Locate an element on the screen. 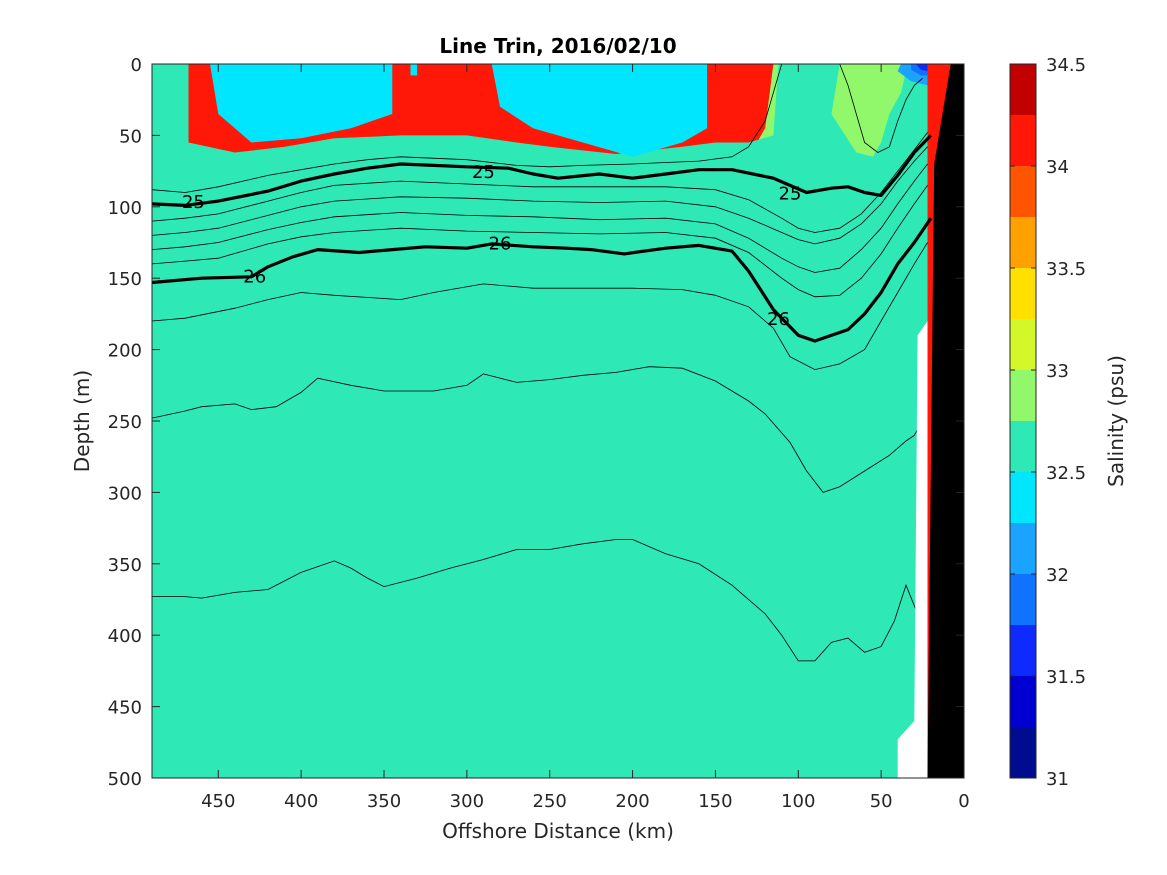 The height and width of the screenshot is (875, 1167). colorbar-tick-label: 31 is located at coordinates (1057, 779).